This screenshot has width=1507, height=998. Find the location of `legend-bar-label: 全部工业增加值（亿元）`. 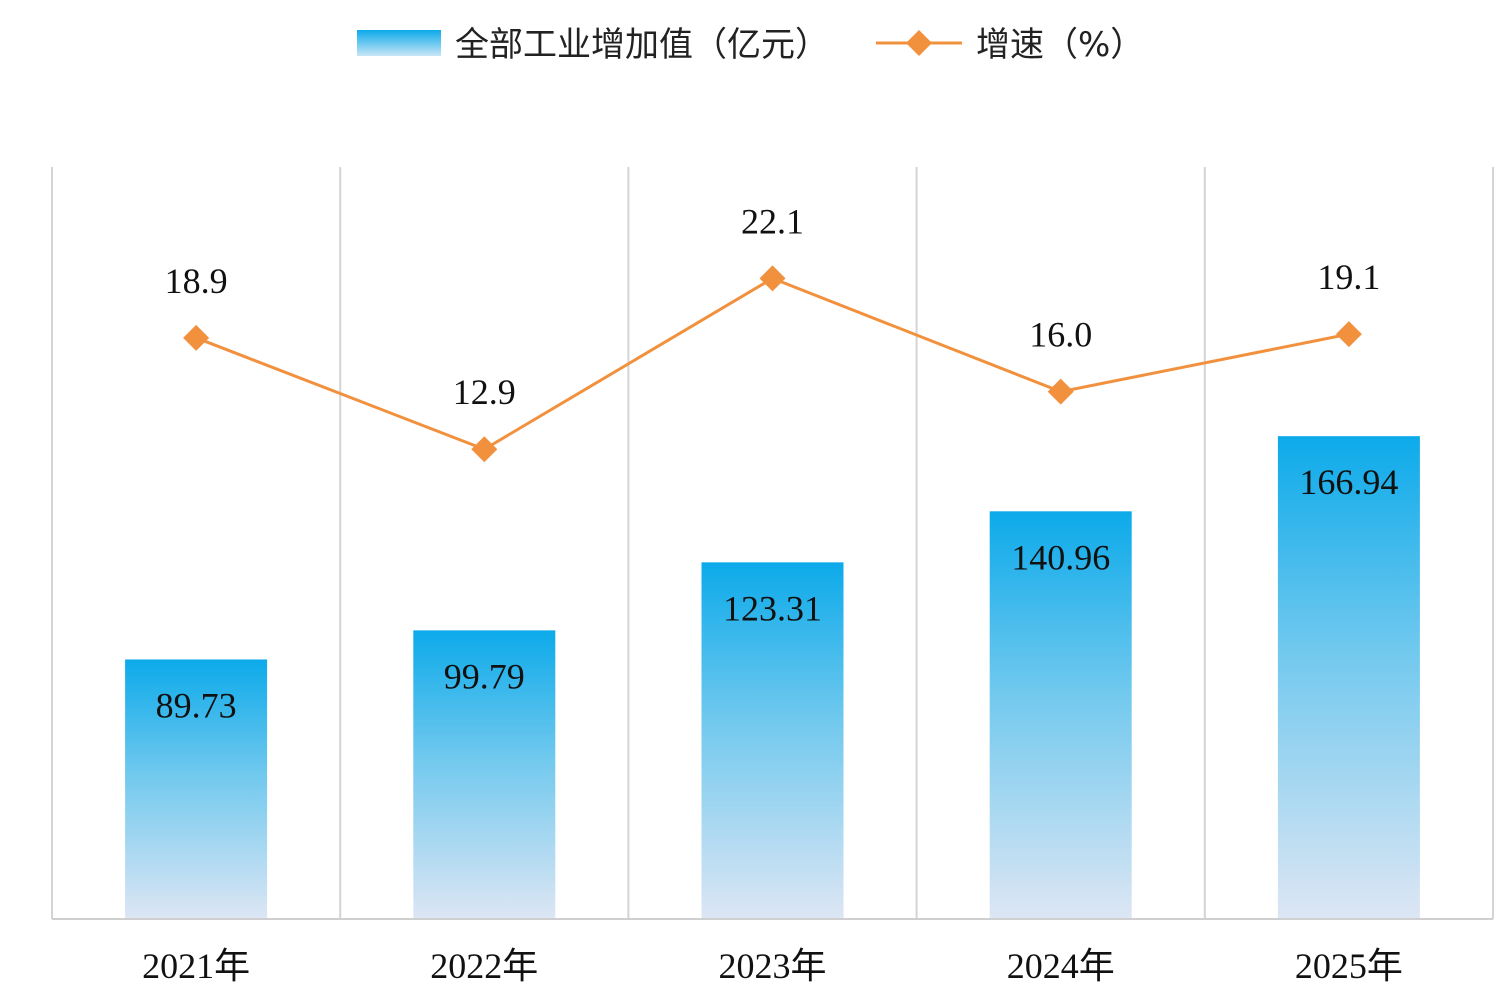

legend-bar-label: 全部工业增加值（亿元） is located at coordinates (642, 45).